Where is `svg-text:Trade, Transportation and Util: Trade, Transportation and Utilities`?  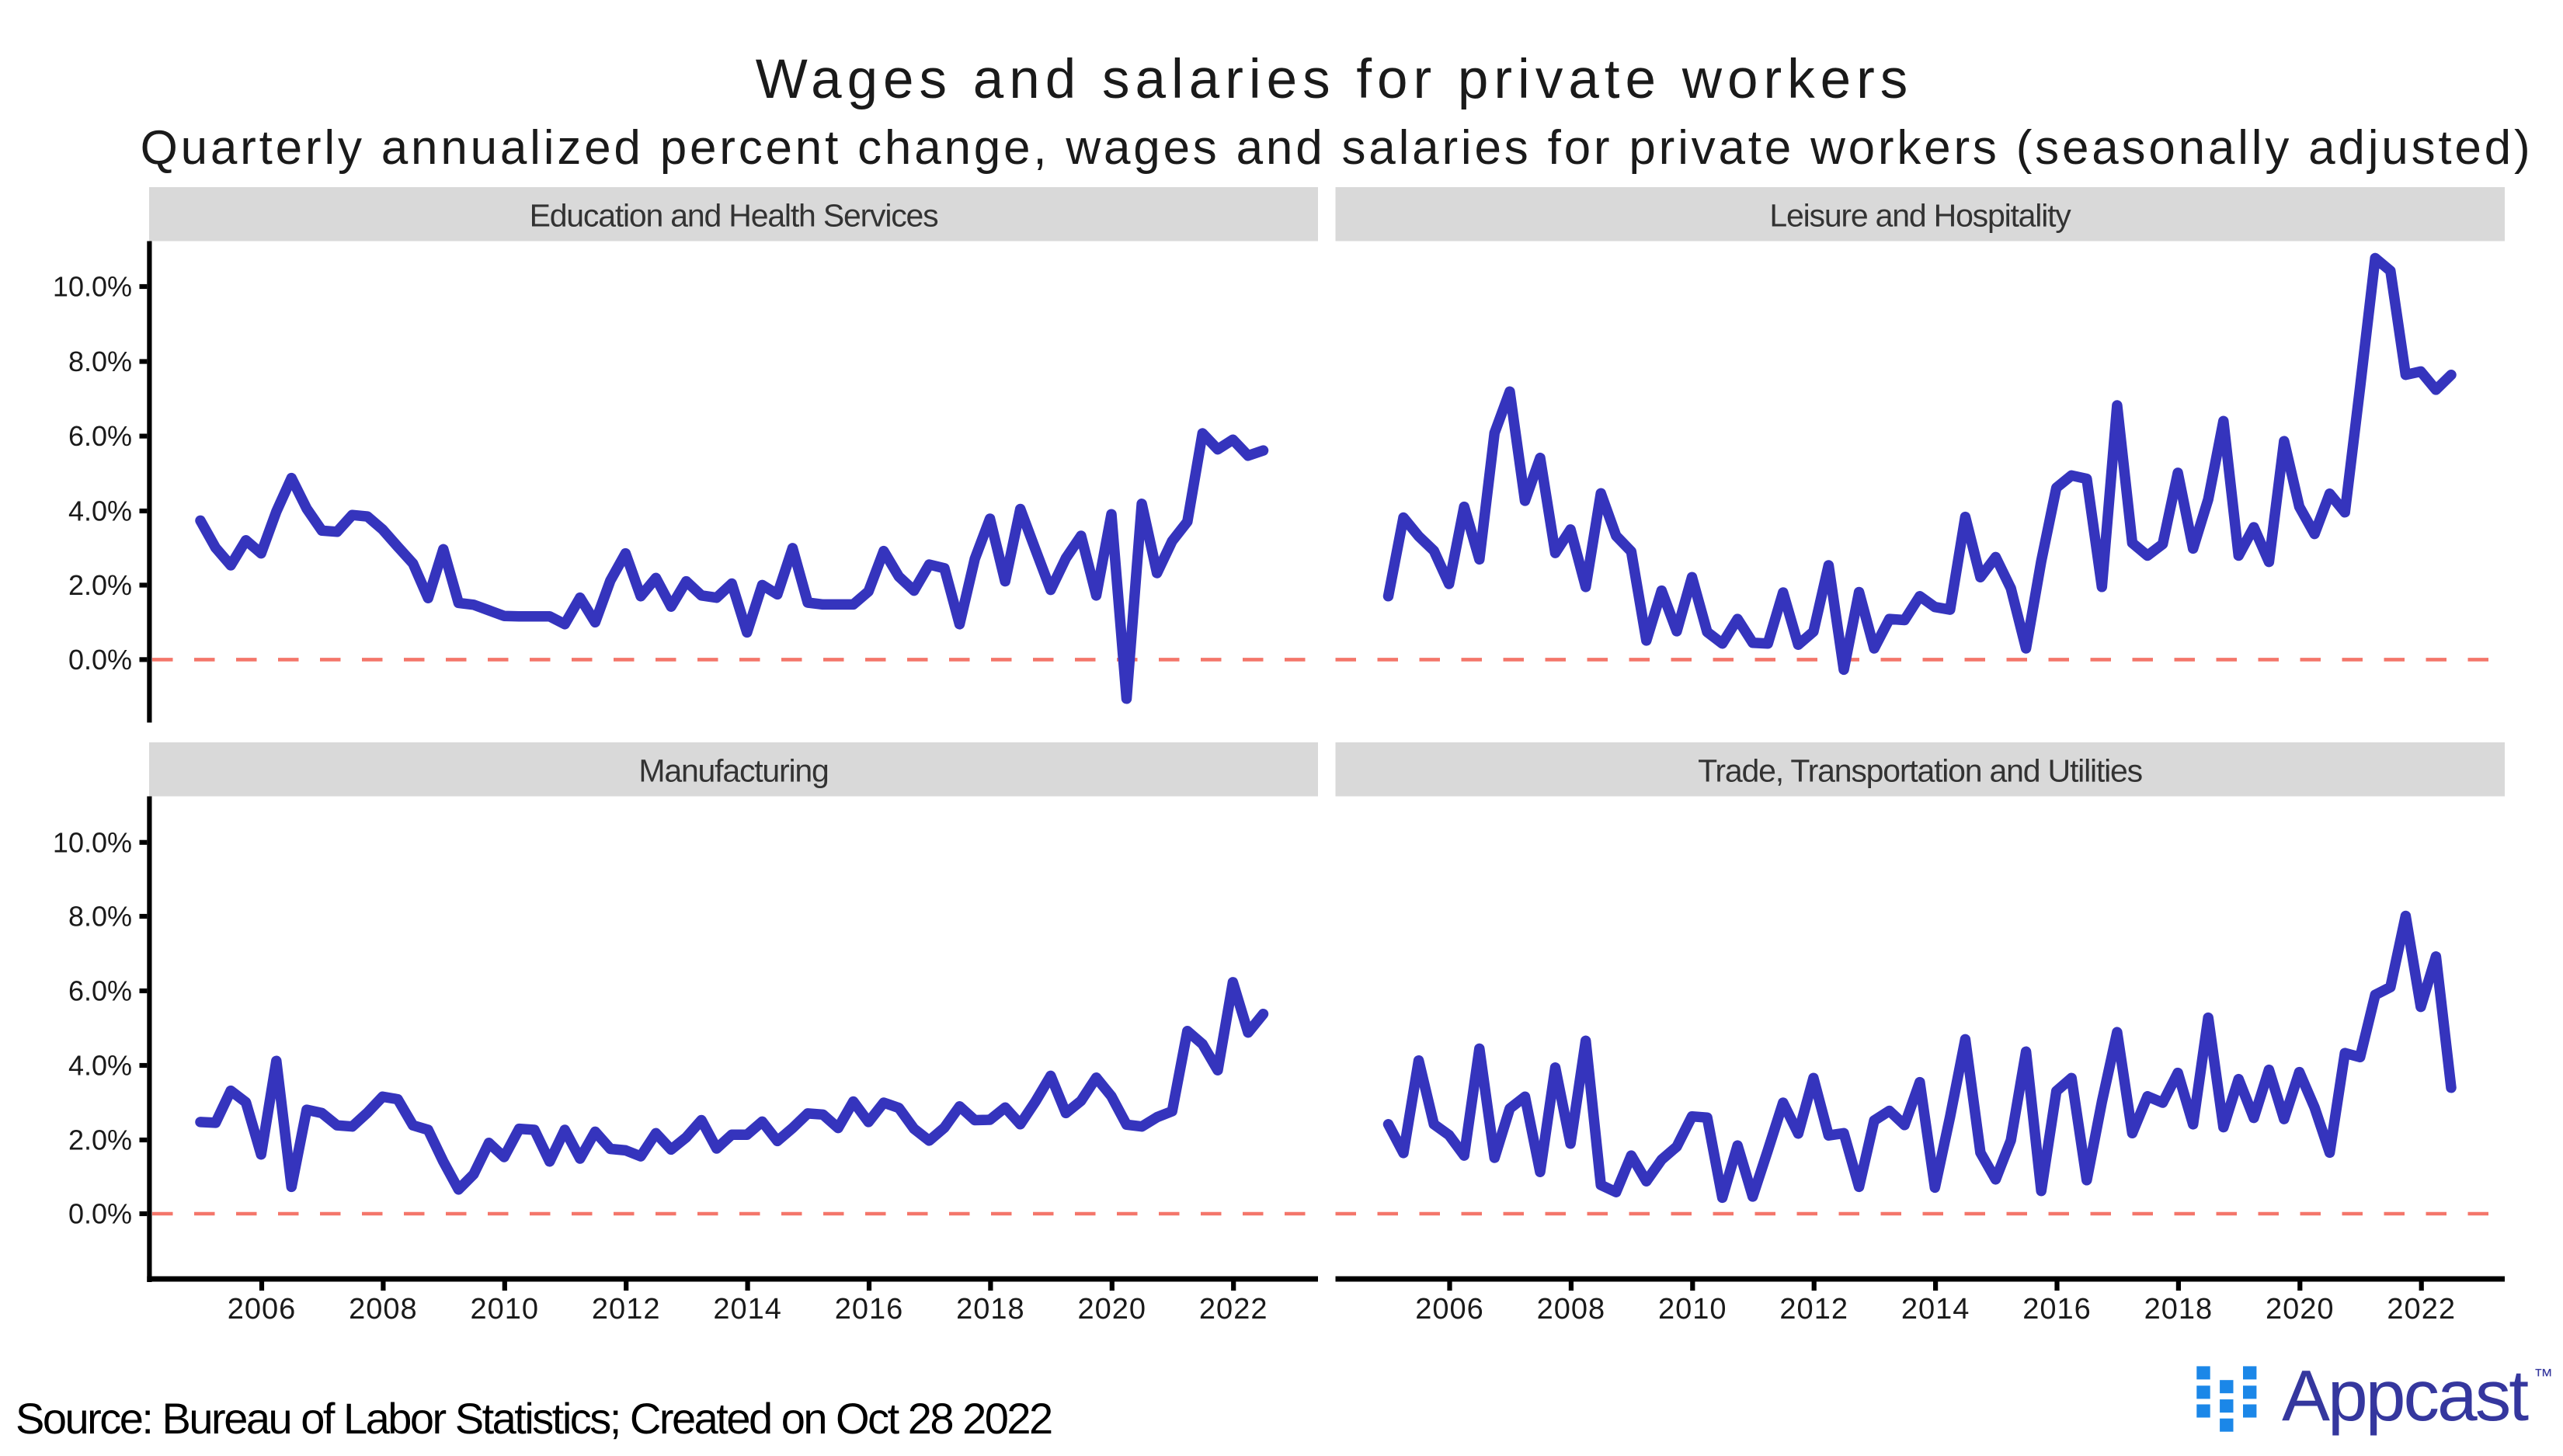
svg-text:Trade, Transportation and Util: Trade, Transportation and Utilities is located at coordinates (1920, 771).